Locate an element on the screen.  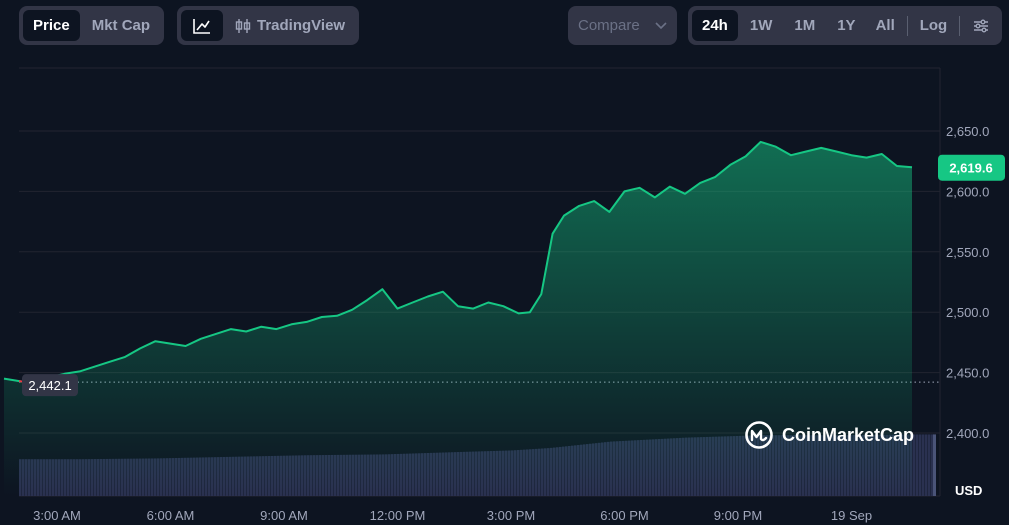
tradingview-button: TradingView is located at coordinates (290, 25).